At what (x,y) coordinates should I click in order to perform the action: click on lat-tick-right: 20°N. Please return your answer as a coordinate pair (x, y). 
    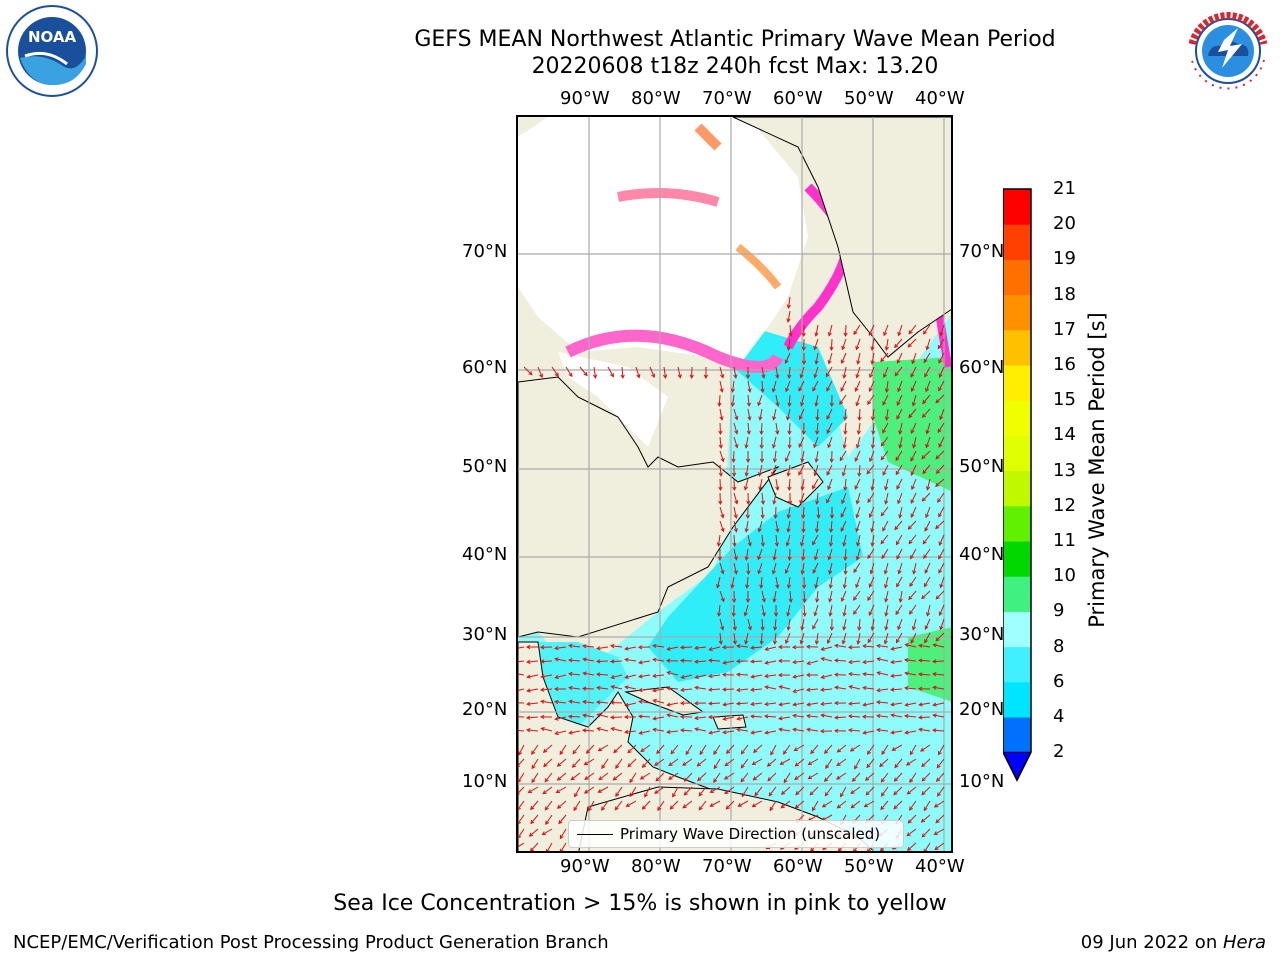
    Looking at the image, I should click on (982, 709).